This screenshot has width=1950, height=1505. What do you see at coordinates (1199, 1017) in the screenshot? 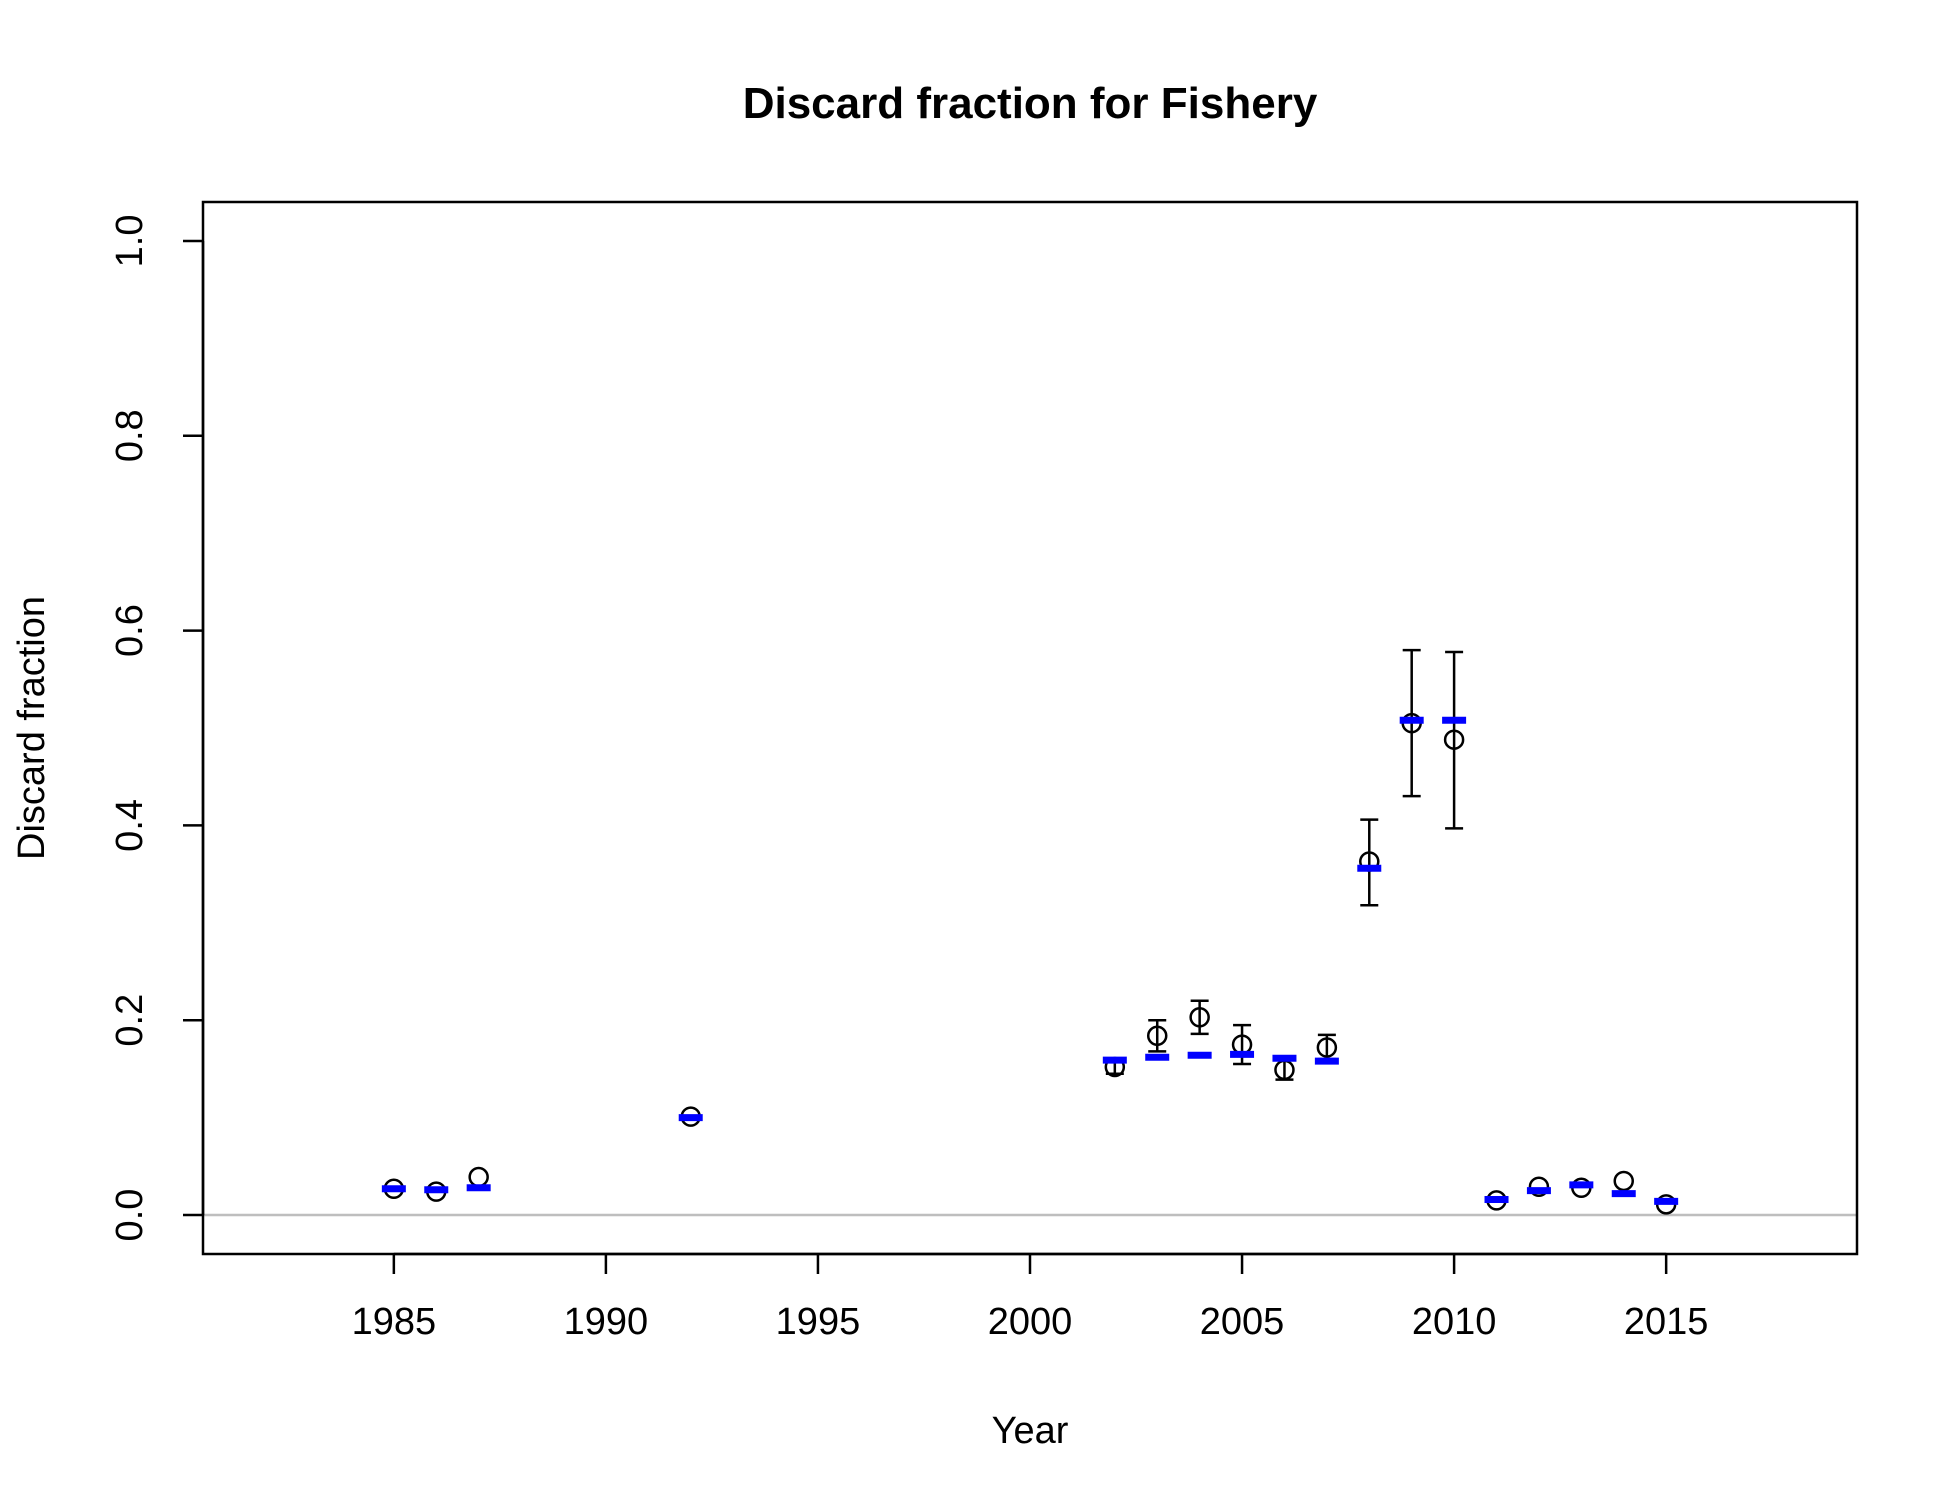
I see `observed-point-2004` at bounding box center [1199, 1017].